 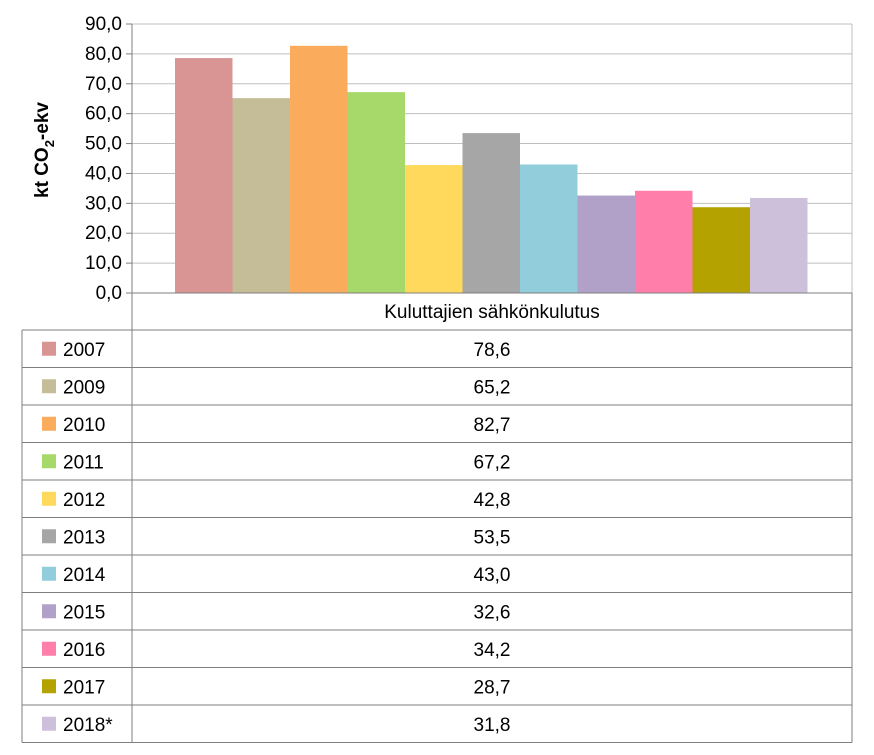 I want to click on y-axis-label-tail: -ekv, so click(x=42, y=121).